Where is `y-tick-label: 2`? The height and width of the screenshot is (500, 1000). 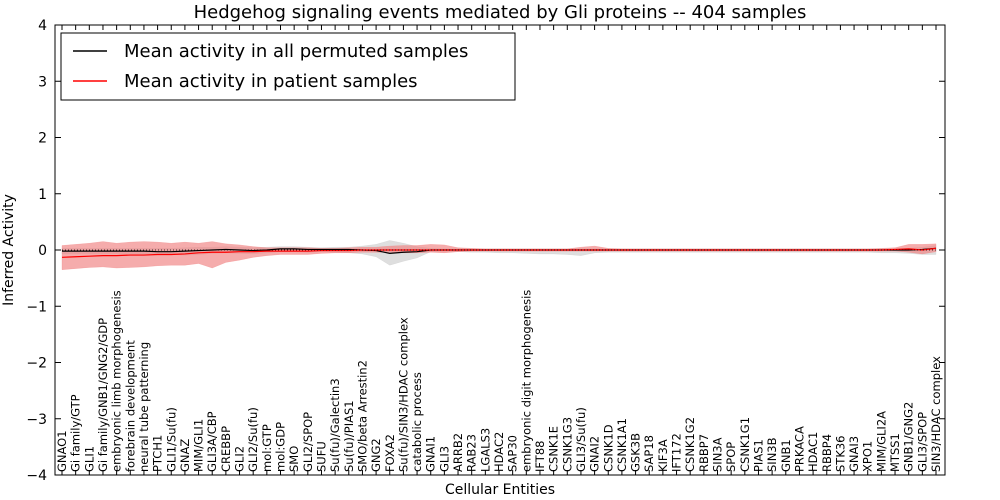 y-tick-label: 2 is located at coordinates (42, 139).